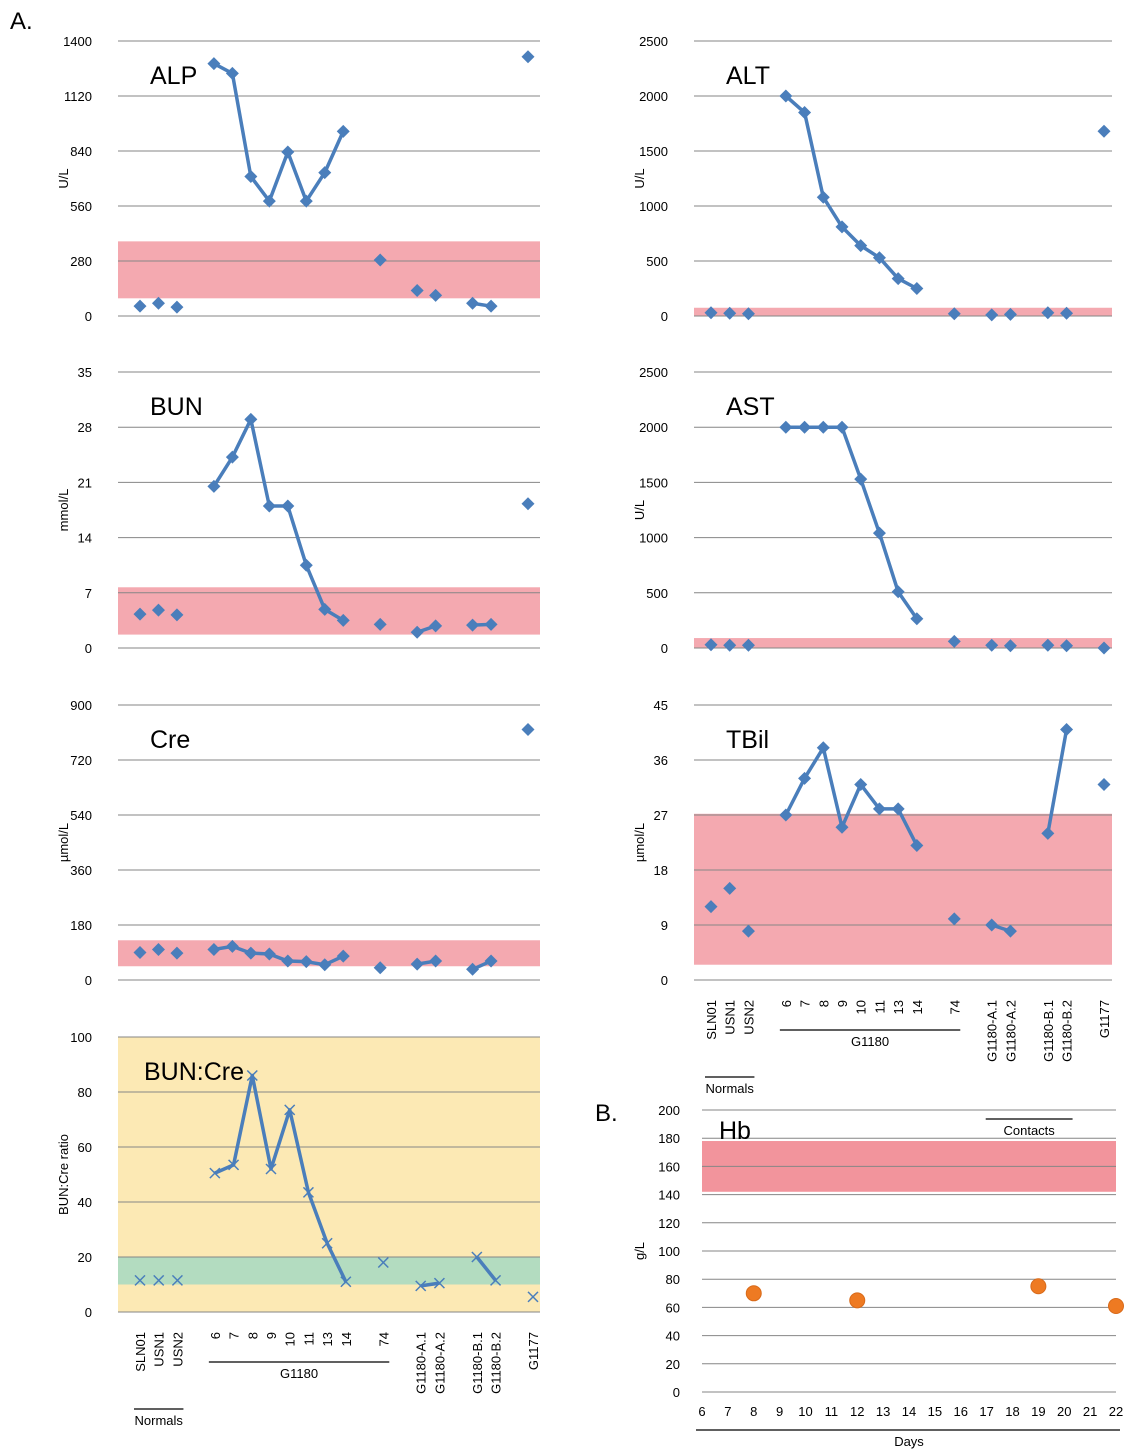 The image size is (1130, 1449). What do you see at coordinates (664, 925) in the screenshot?
I see `y-tick-label: 9` at bounding box center [664, 925].